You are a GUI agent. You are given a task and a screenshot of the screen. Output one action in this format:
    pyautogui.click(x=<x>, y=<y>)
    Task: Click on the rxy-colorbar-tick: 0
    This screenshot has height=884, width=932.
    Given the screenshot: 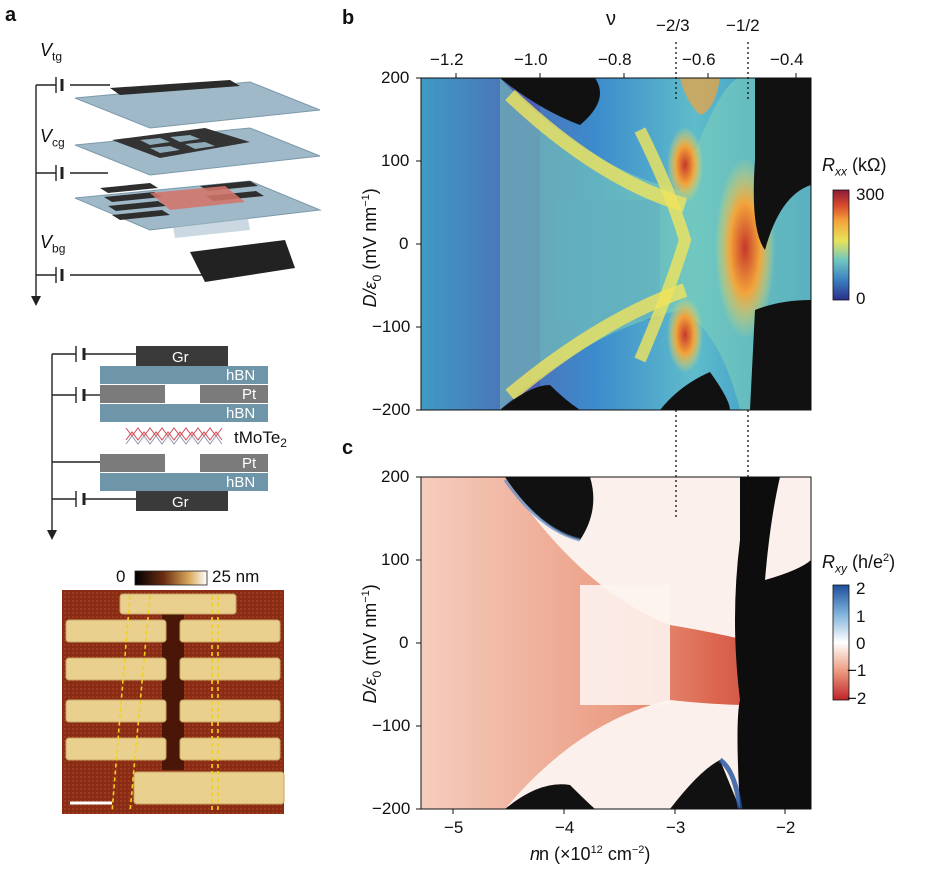 What is the action you would take?
    pyautogui.click(x=861, y=643)
    